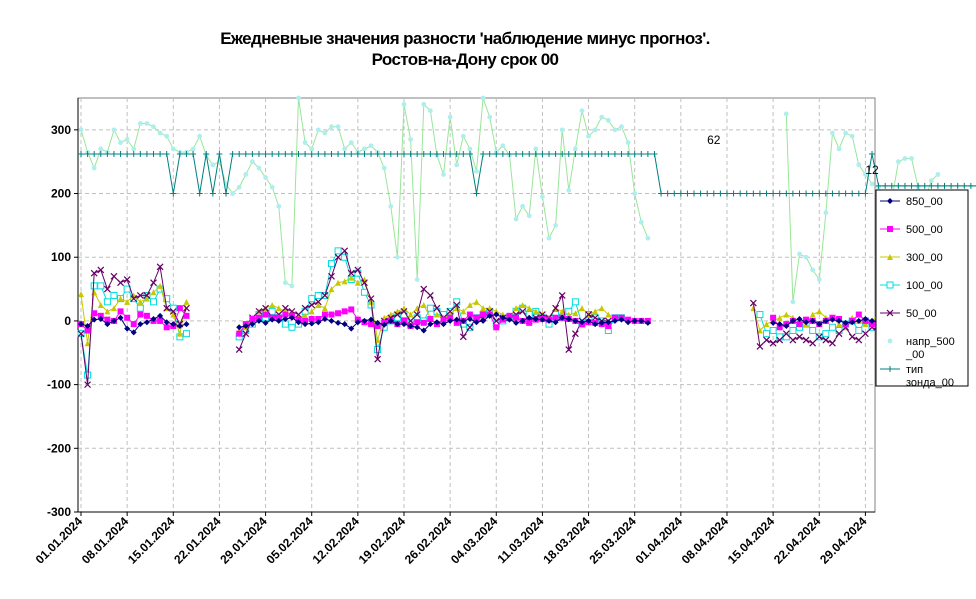  I want to click on legend-marker, so click(890, 285).